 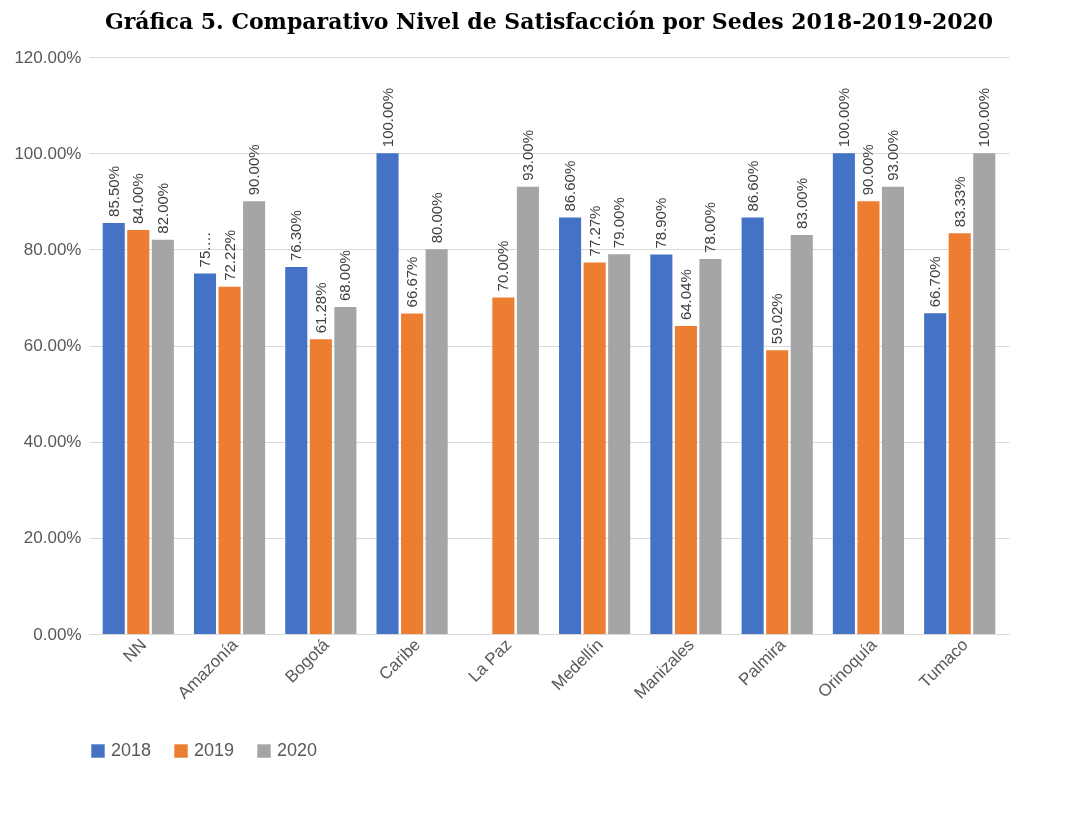 What do you see at coordinates (801, 203) in the screenshot?
I see `data-label: 83.00%` at bounding box center [801, 203].